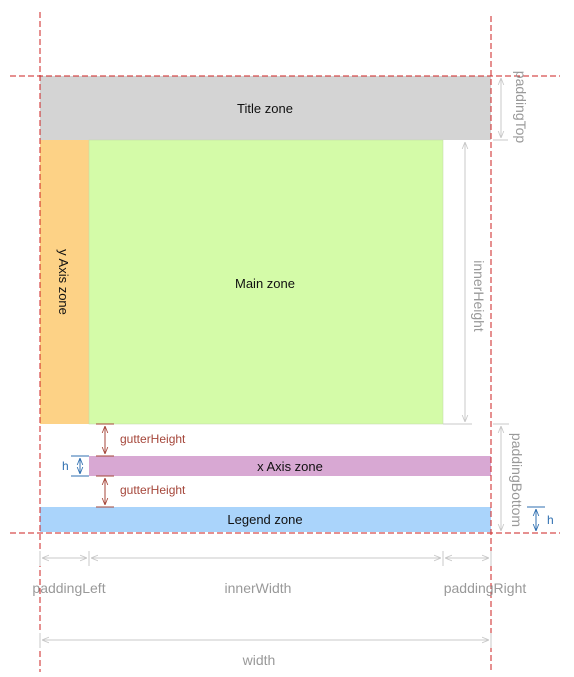  Describe the element at coordinates (264, 519) in the screenshot. I see `legend-zone-label: Legend zone` at that location.